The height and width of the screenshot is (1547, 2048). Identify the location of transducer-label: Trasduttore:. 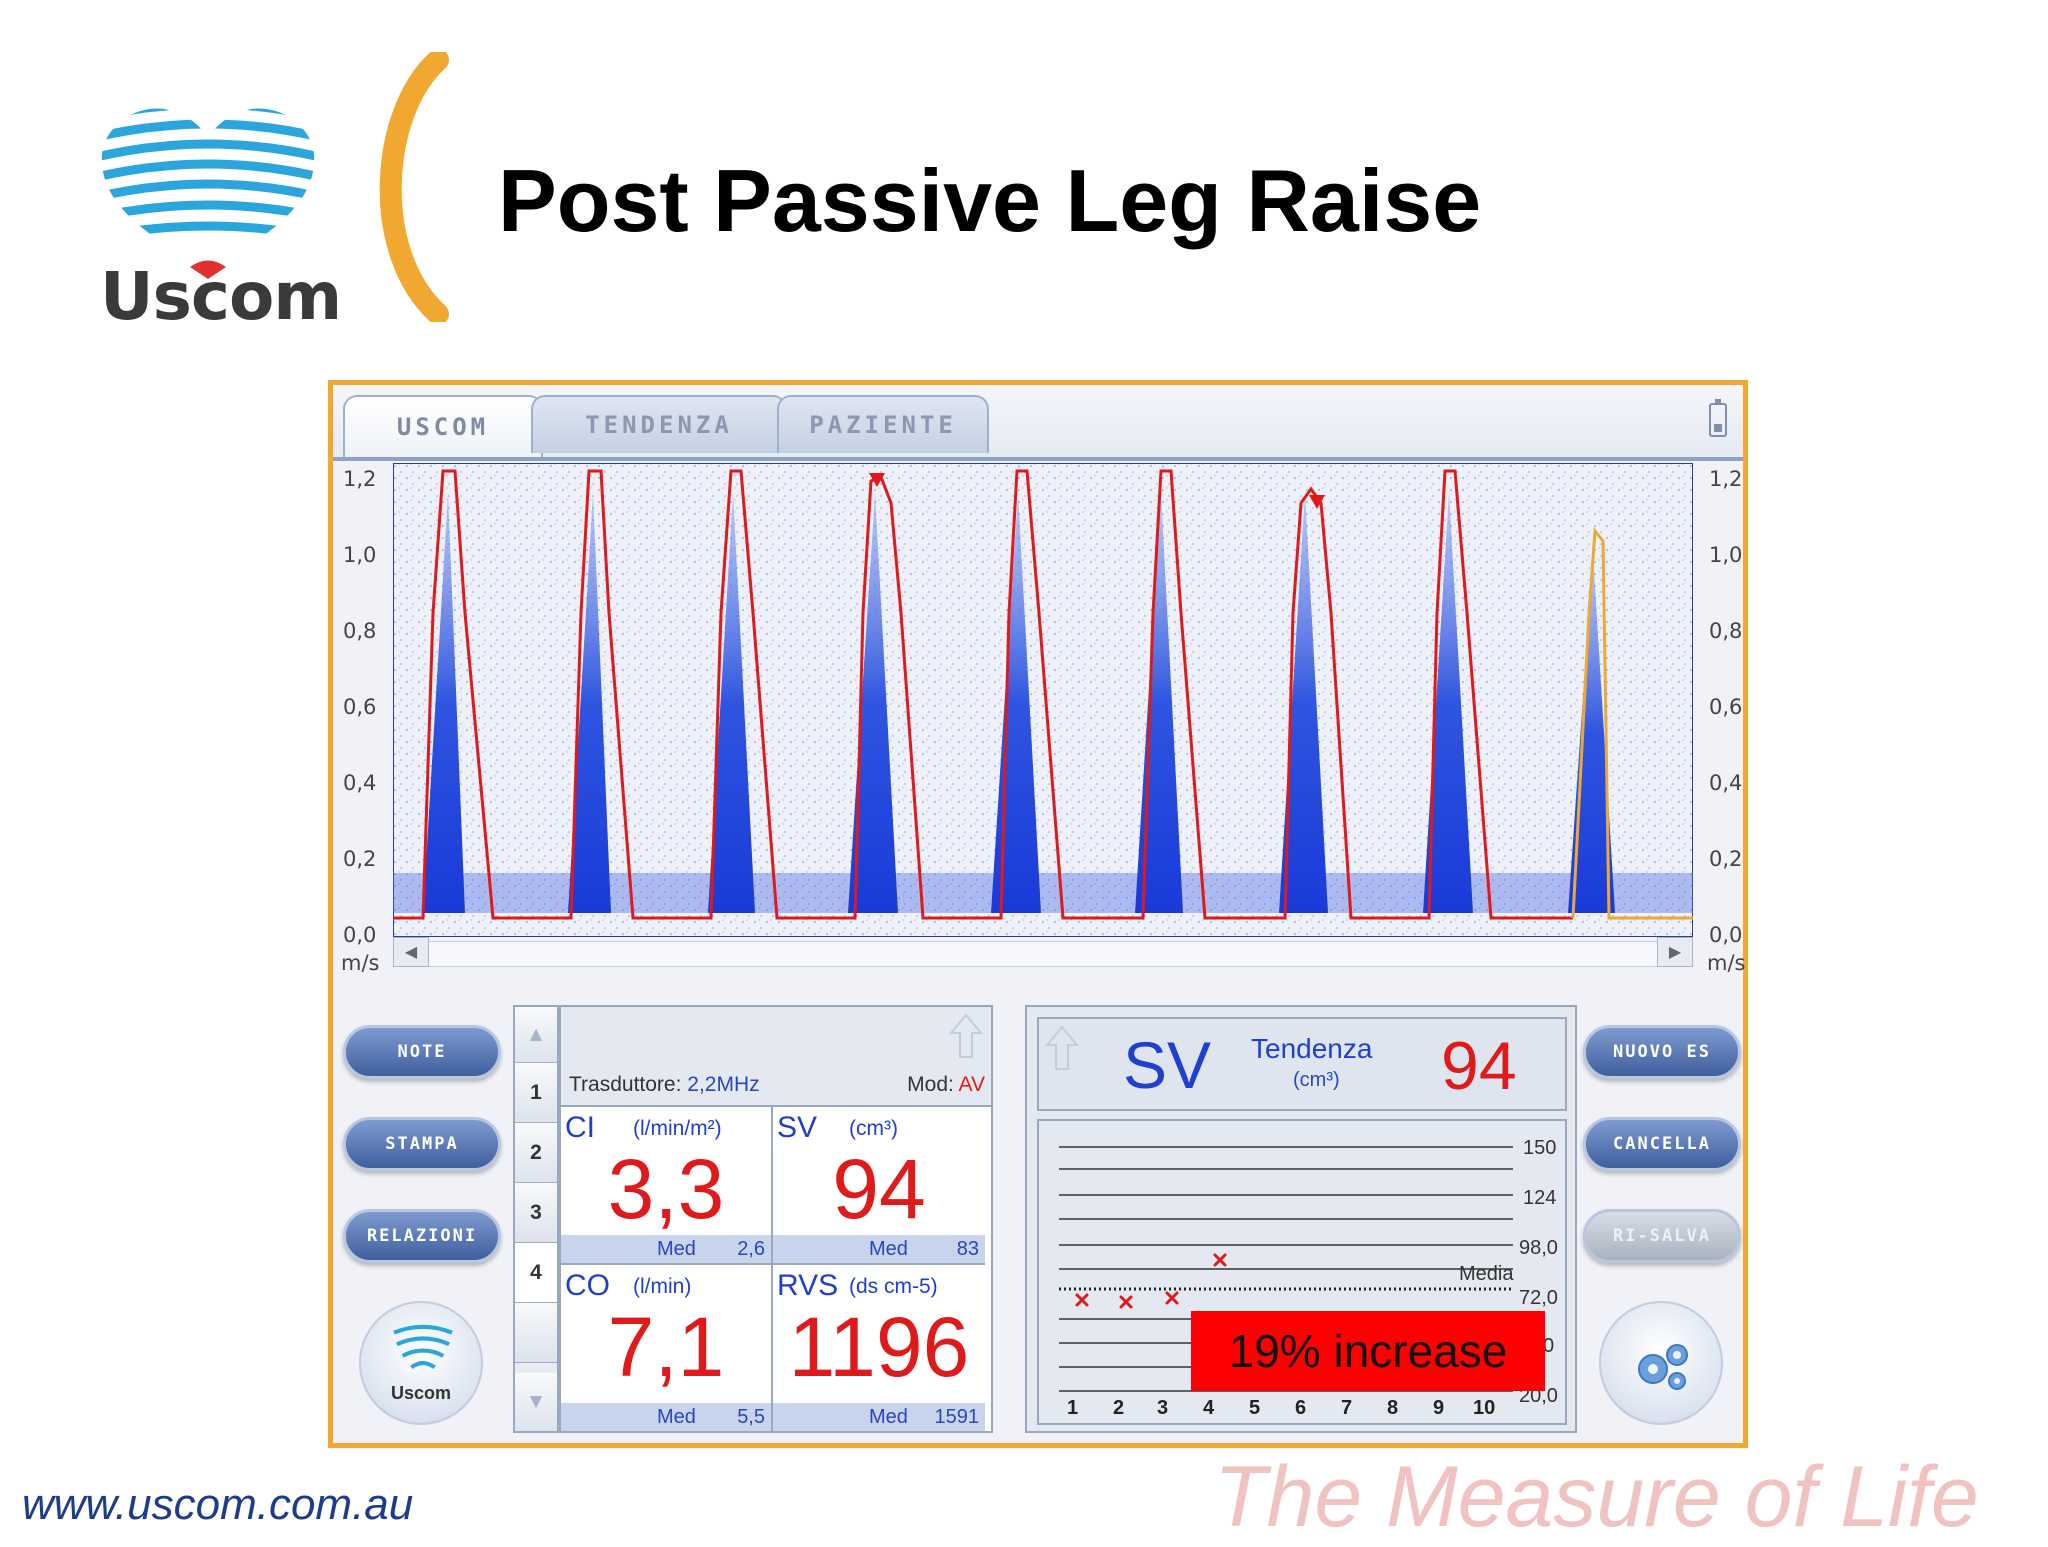
(625, 1084).